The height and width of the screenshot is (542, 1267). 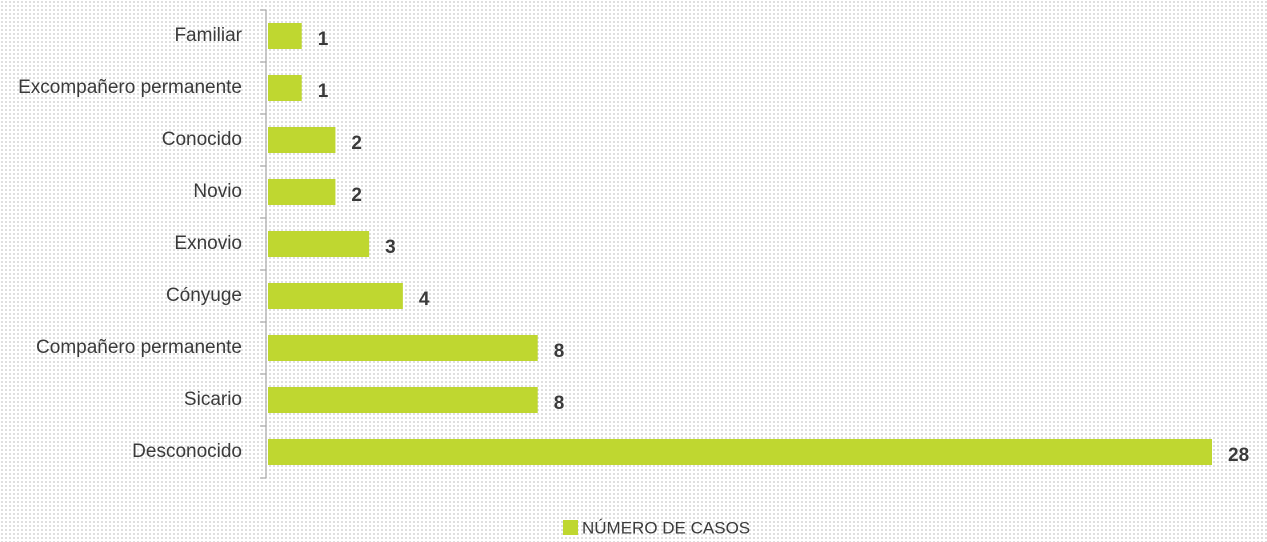 What do you see at coordinates (1238, 455) in the screenshot?
I see `value-label: 28` at bounding box center [1238, 455].